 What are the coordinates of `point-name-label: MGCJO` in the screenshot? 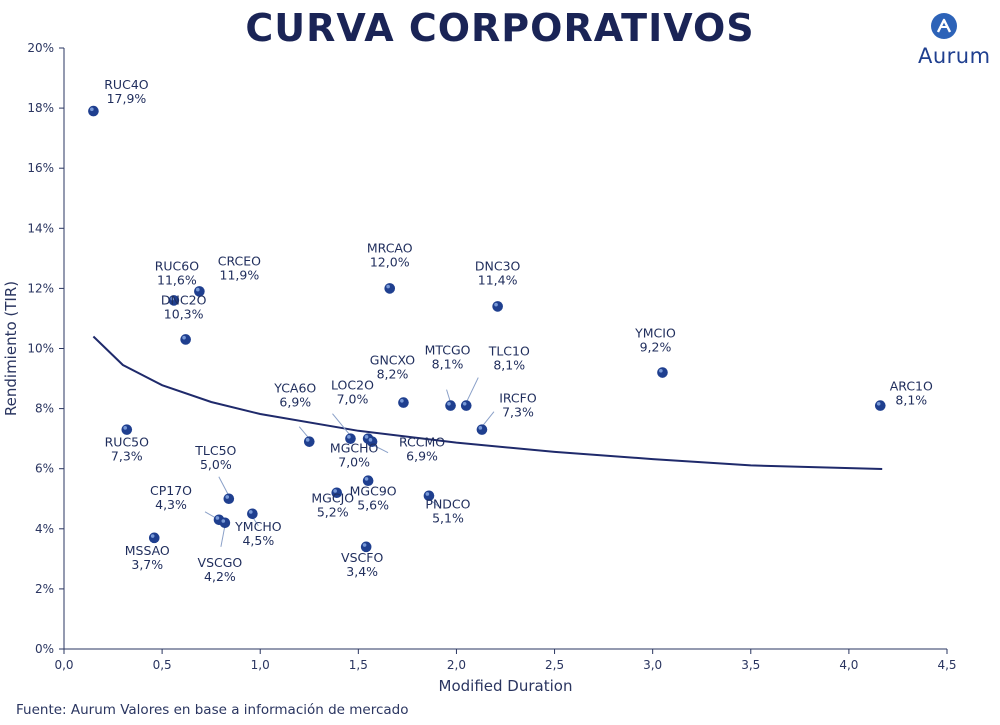 It's located at (332, 498).